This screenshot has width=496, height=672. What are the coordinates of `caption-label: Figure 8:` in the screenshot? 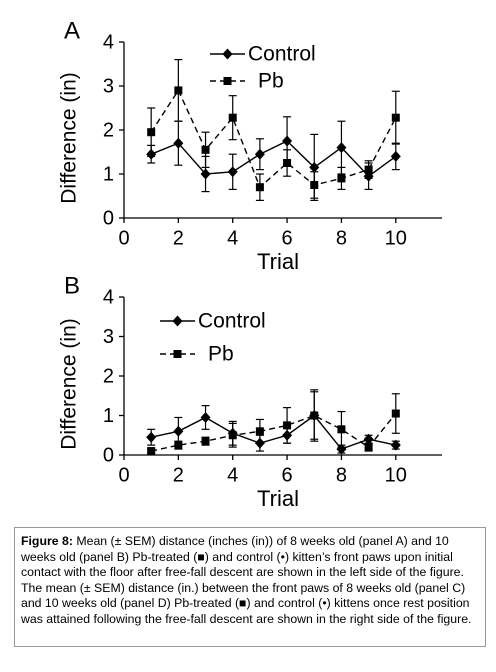 It's located at (47, 541).